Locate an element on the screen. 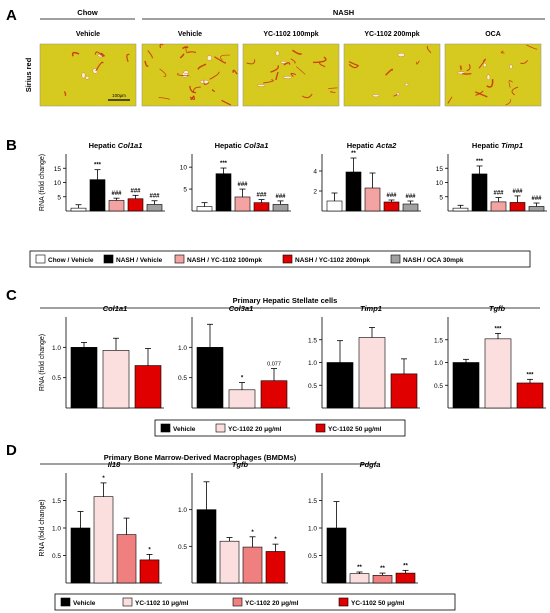 Image resolution: width=550 pixels, height=613 pixels. image-label: YC-1102 100mpk is located at coordinates (290, 34).